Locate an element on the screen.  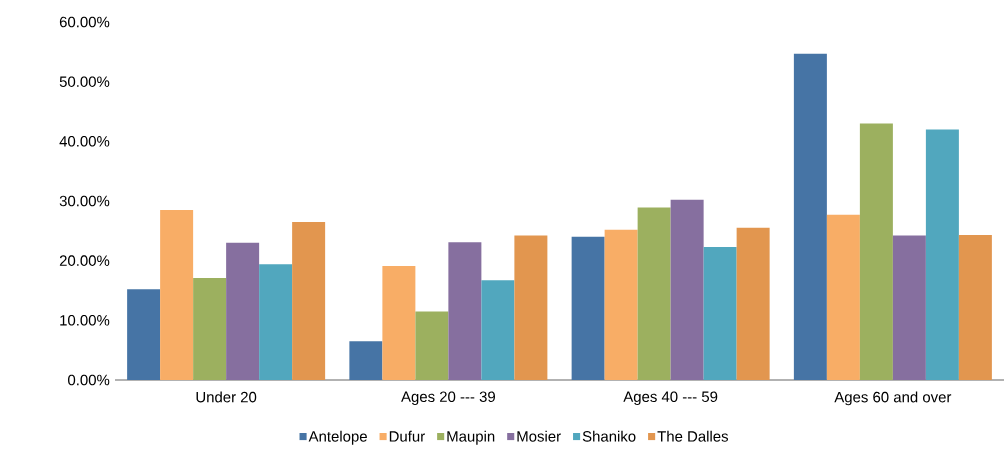
y-tick-label: 60.00% is located at coordinates (84, 22).